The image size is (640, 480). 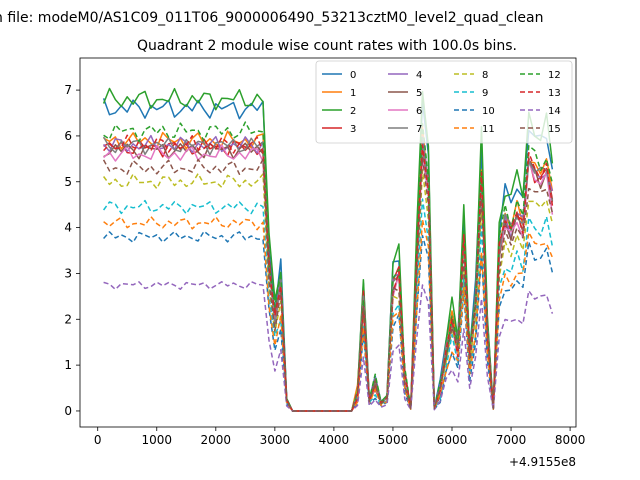 I want to click on y-tick-label: 1, so click(x=68, y=365).